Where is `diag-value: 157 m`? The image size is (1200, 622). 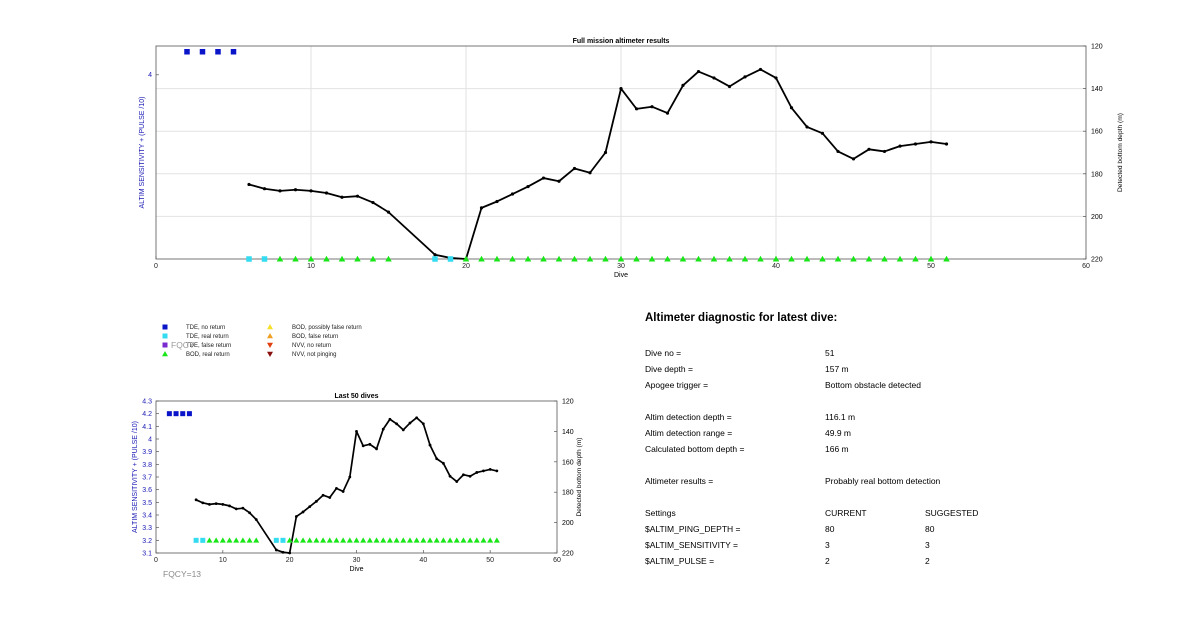 diag-value: 157 m is located at coordinates (837, 369).